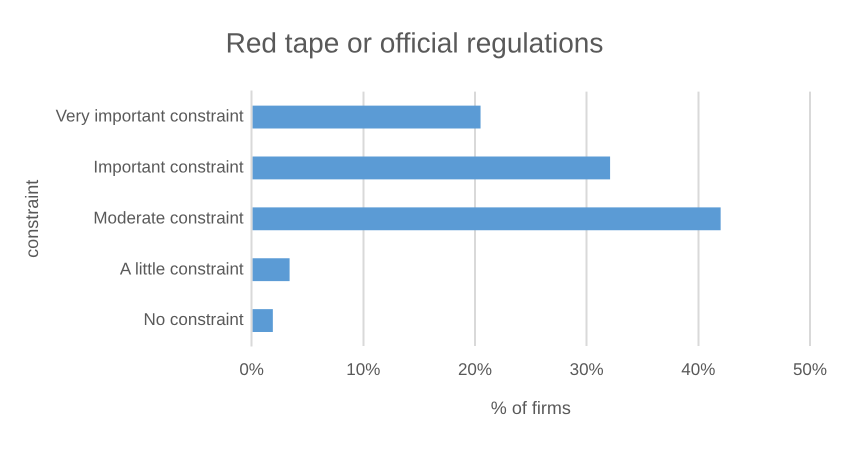 The width and height of the screenshot is (849, 452). I want to click on x-tick-label: 0%, so click(251, 369).